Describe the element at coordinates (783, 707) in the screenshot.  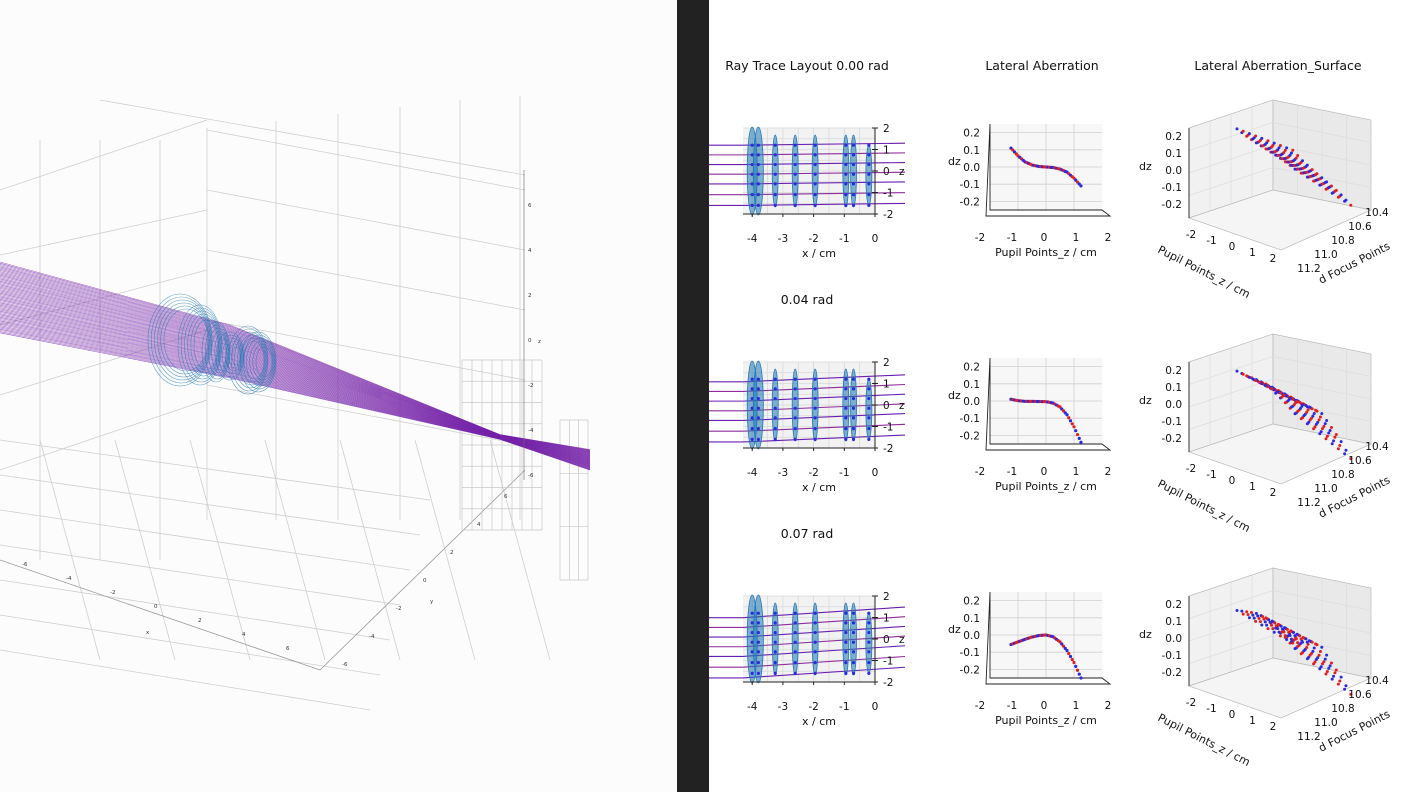
I see `x-tick-label: -3` at that location.